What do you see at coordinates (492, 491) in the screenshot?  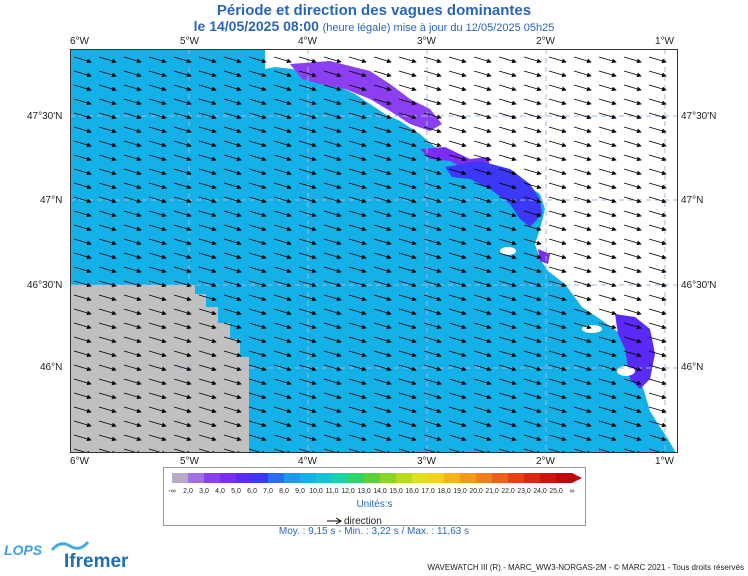 I see `color-scale-label: 21,0` at bounding box center [492, 491].